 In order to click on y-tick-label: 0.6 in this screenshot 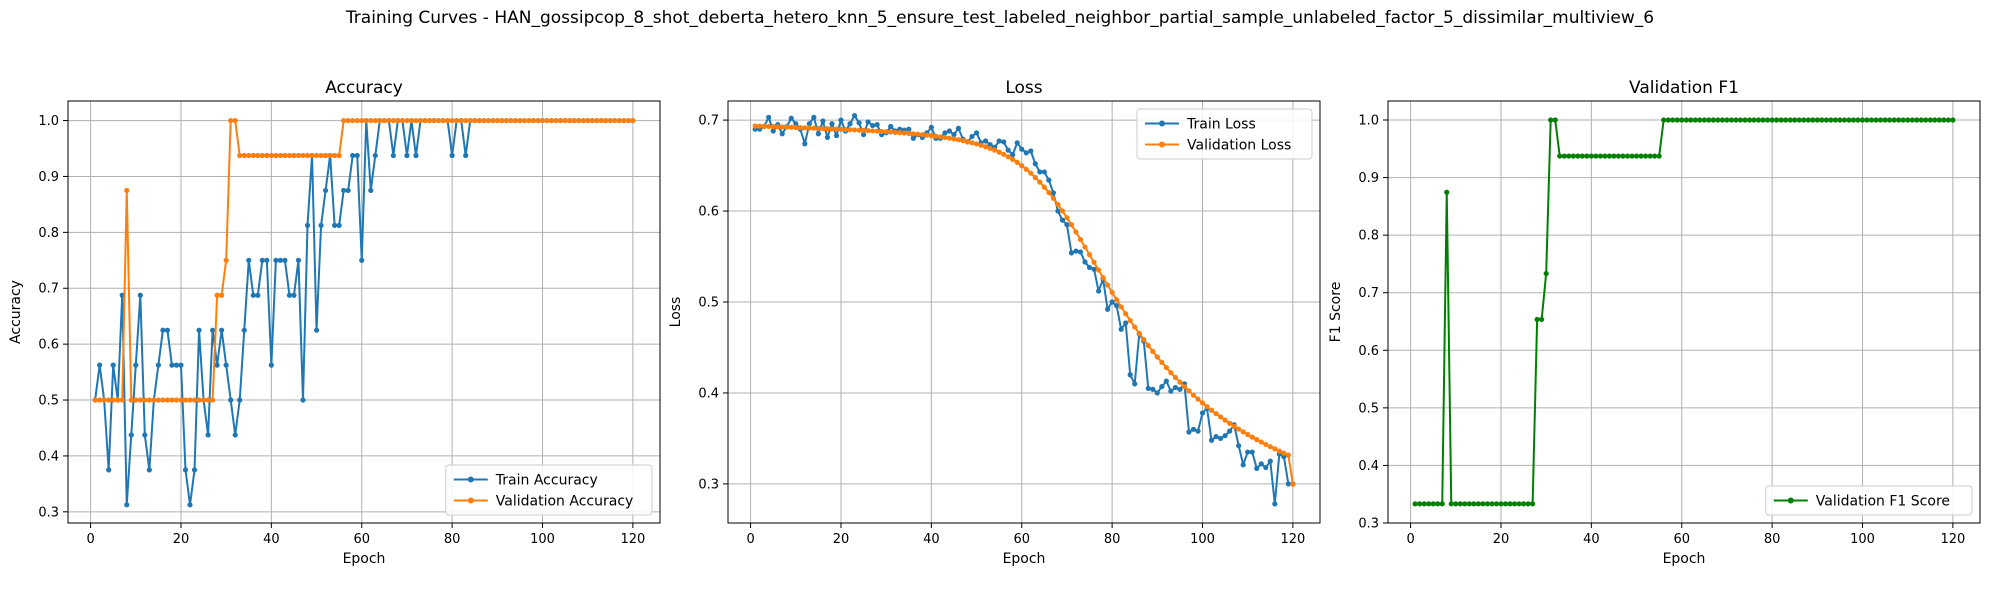, I will do `click(708, 212)`.